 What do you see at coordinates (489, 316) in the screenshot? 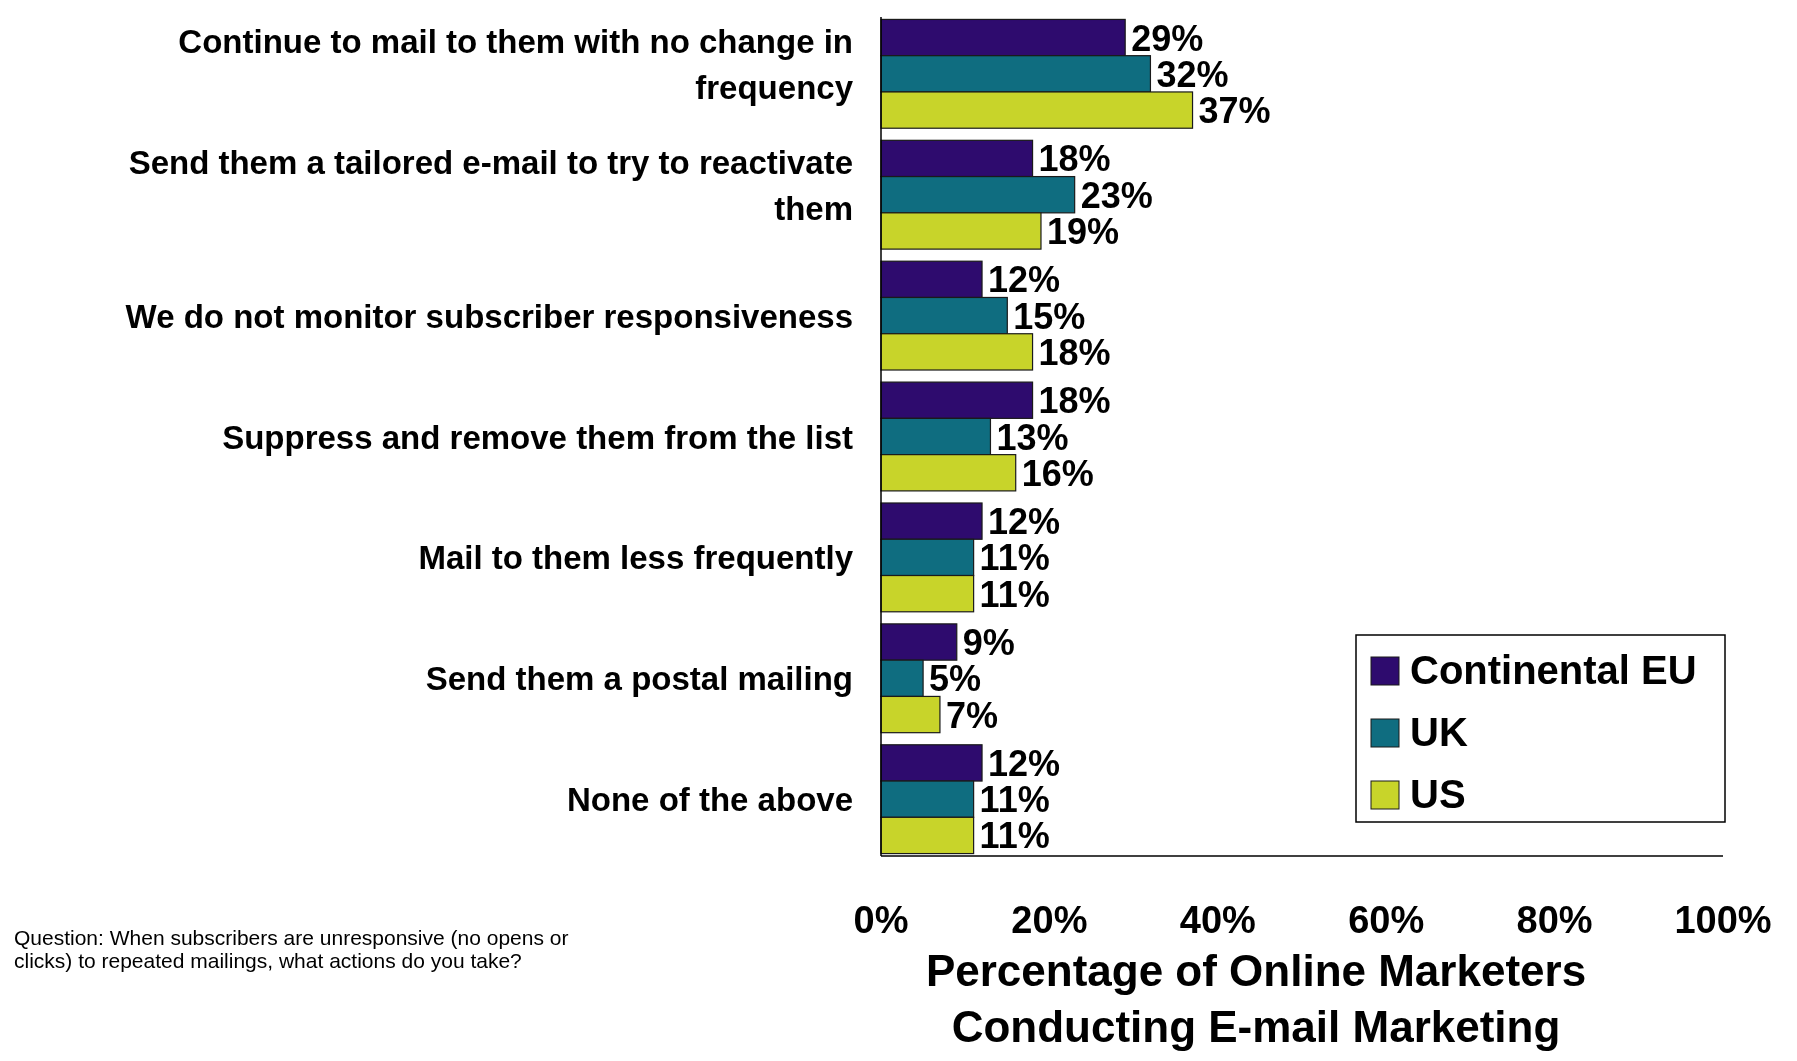
I see `y-tick-label: We do not monitor subscriber responsiveness` at bounding box center [489, 316].